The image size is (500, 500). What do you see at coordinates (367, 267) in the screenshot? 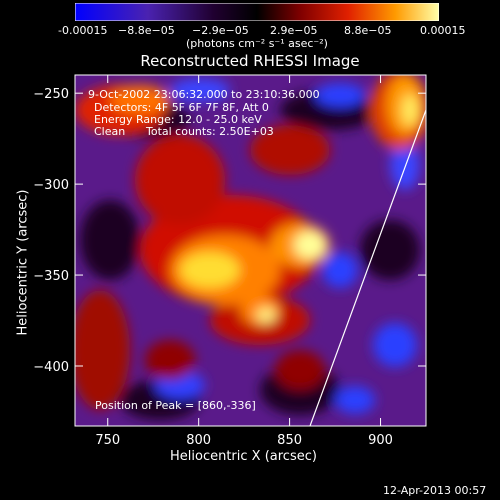
I see `solar-limb-line` at bounding box center [367, 267].